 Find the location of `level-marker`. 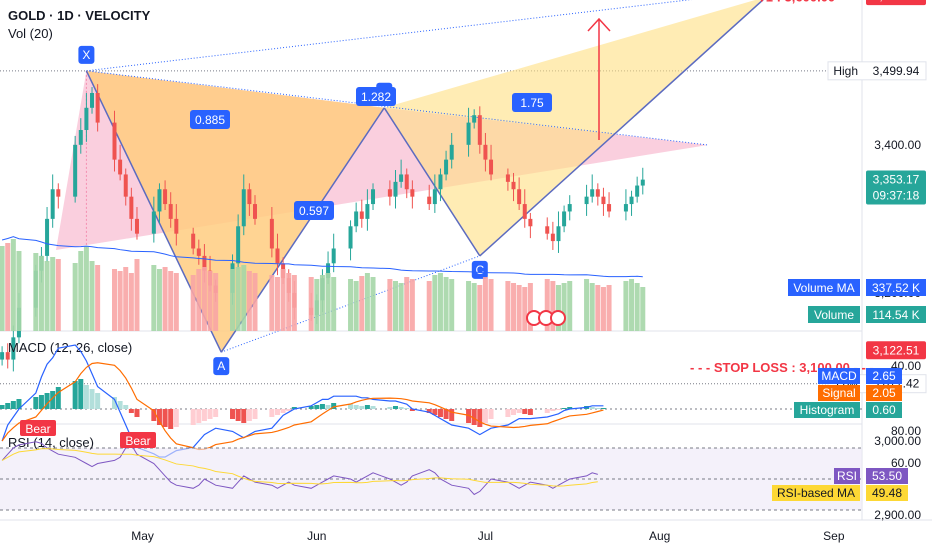

level-marker is located at coordinates (877, 71).